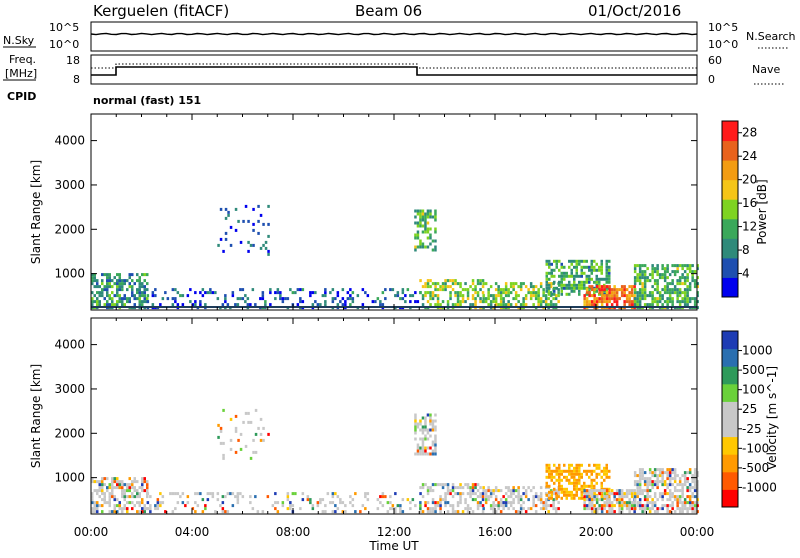 This screenshot has width=800, height=558. What do you see at coordinates (64, 27) in the screenshot?
I see `nsky-tick-top: 10^5` at bounding box center [64, 27].